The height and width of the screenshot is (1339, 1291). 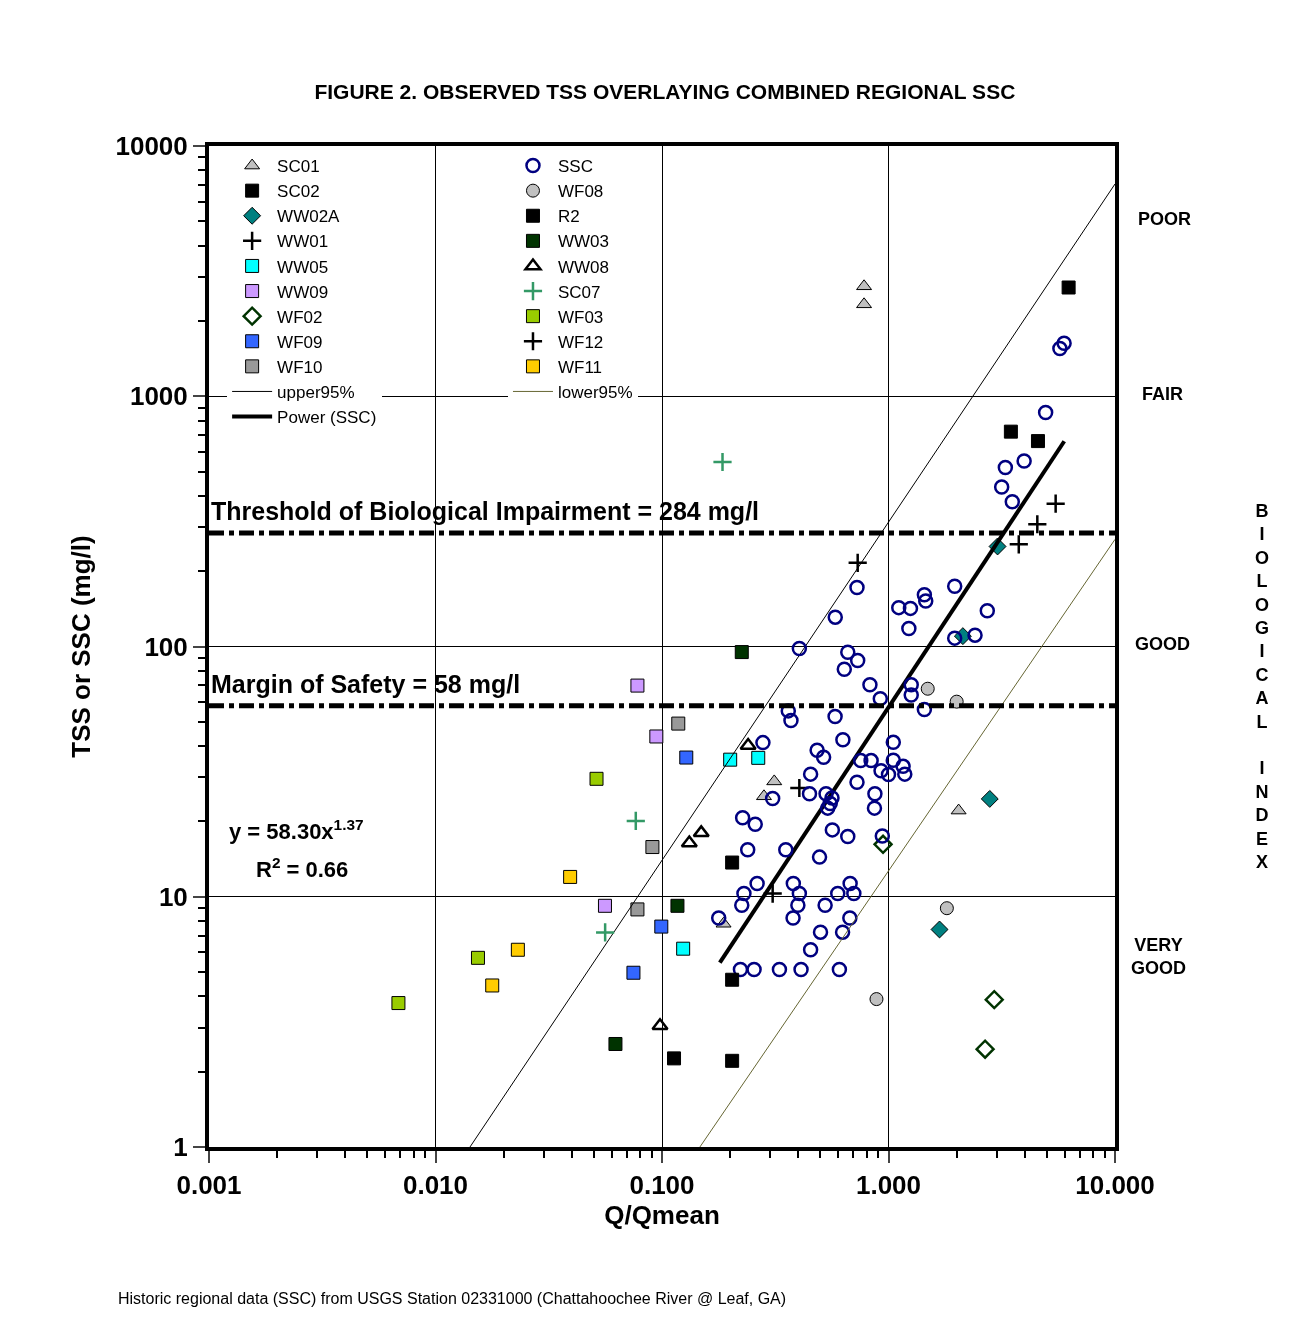 I want to click on x-tick-label: 0.100, so click(x=662, y=1185).